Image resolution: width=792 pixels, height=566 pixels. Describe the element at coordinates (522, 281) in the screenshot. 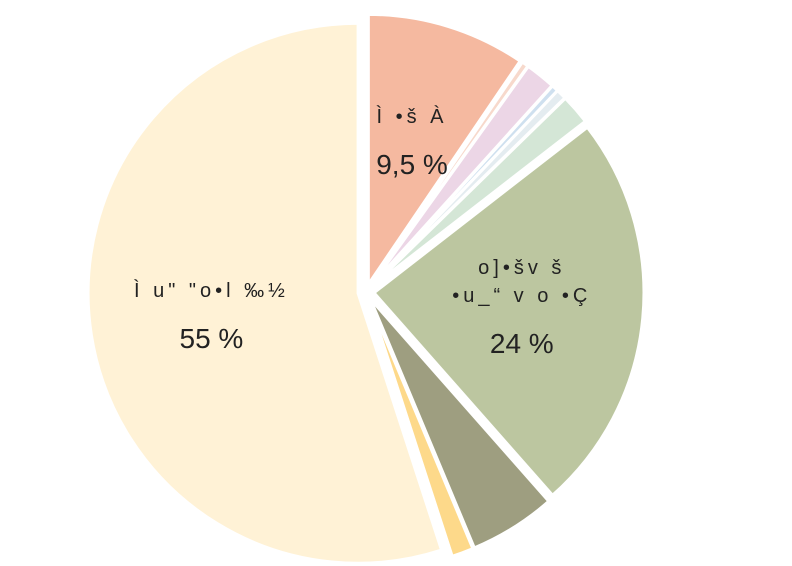

I see `category-label: o]•šv š •u_“ v o •Ç` at that location.